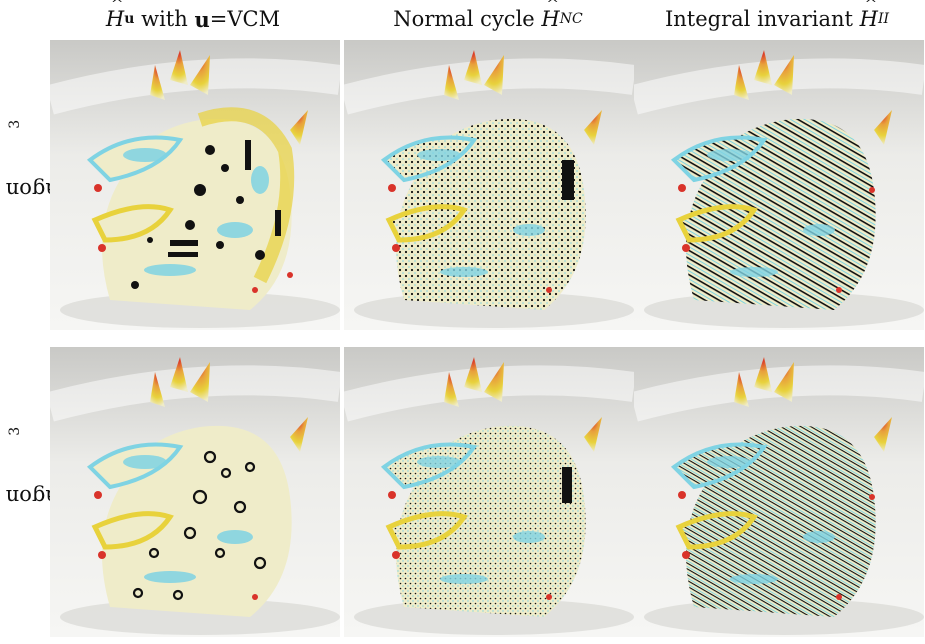 The width and height of the screenshot is (925, 644). Describe the element at coordinates (245, 19) in the screenshot. I see `column-header-text: =VCM` at that location.